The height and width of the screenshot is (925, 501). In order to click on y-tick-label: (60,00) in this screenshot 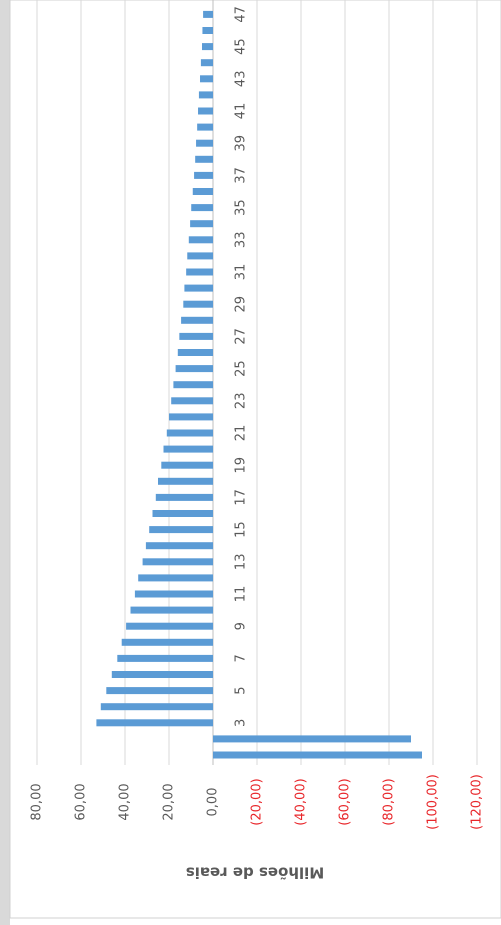, I will do `click(345, 801)`.